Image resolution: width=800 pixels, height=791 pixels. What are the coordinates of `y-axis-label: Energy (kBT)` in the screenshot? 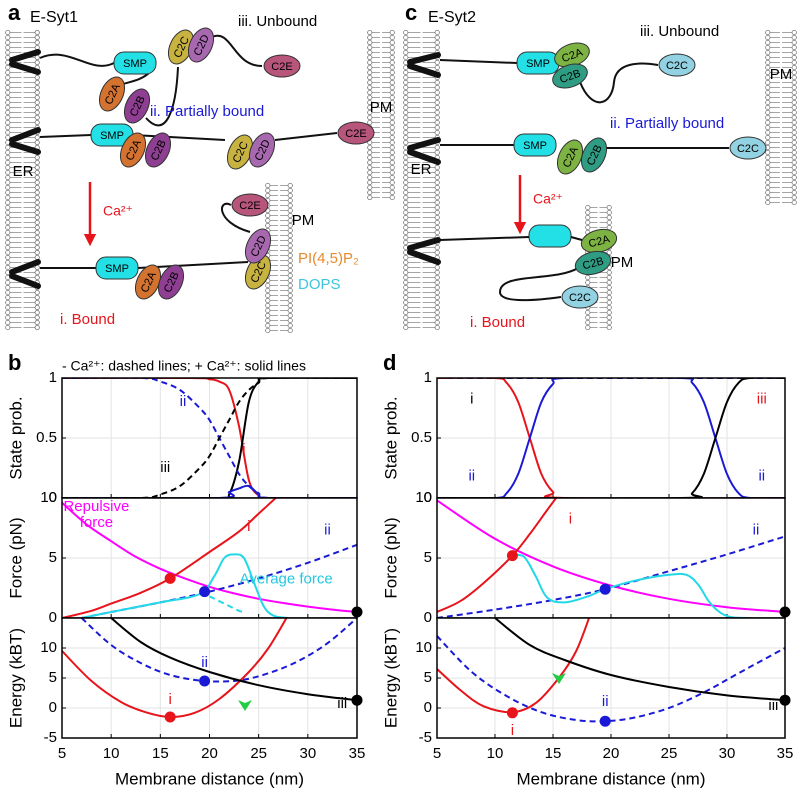 It's located at (390, 678).